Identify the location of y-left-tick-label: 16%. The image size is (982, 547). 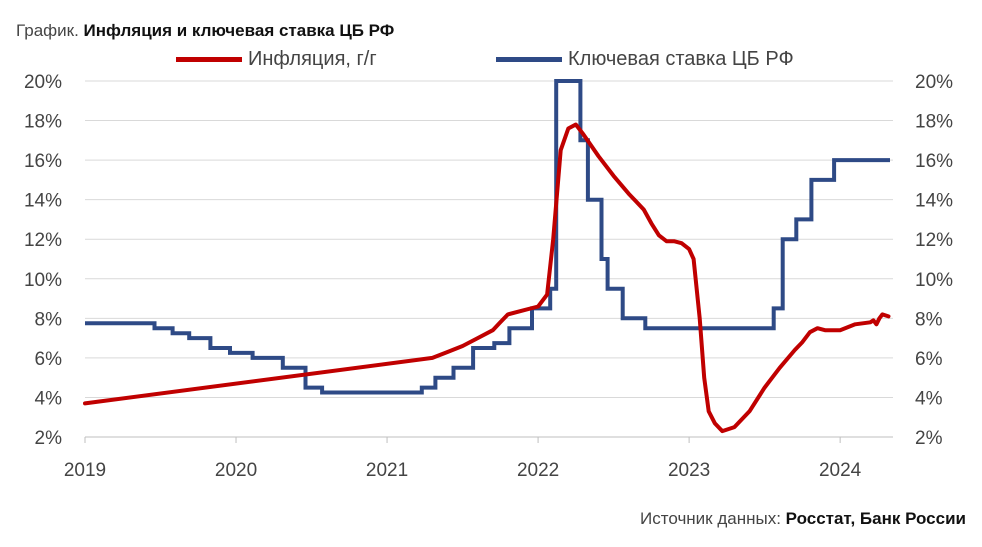
(43, 161).